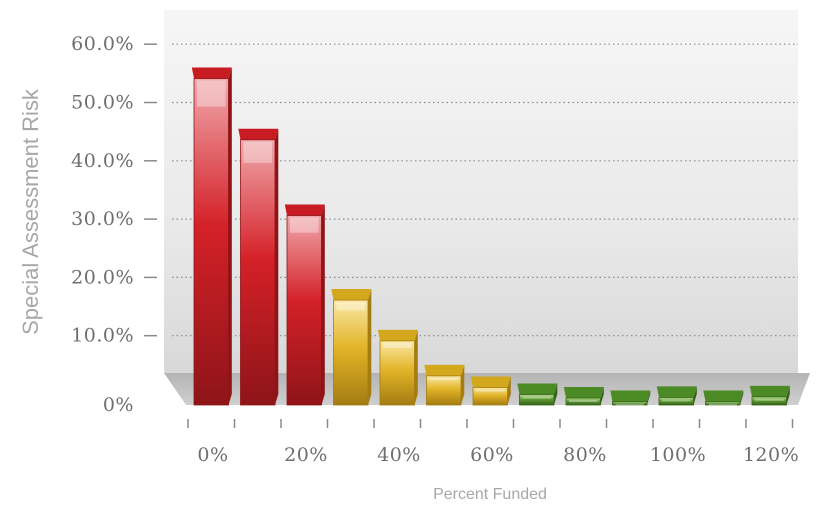 The image size is (816, 508). I want to click on x-tick-label: 100%, so click(678, 455).